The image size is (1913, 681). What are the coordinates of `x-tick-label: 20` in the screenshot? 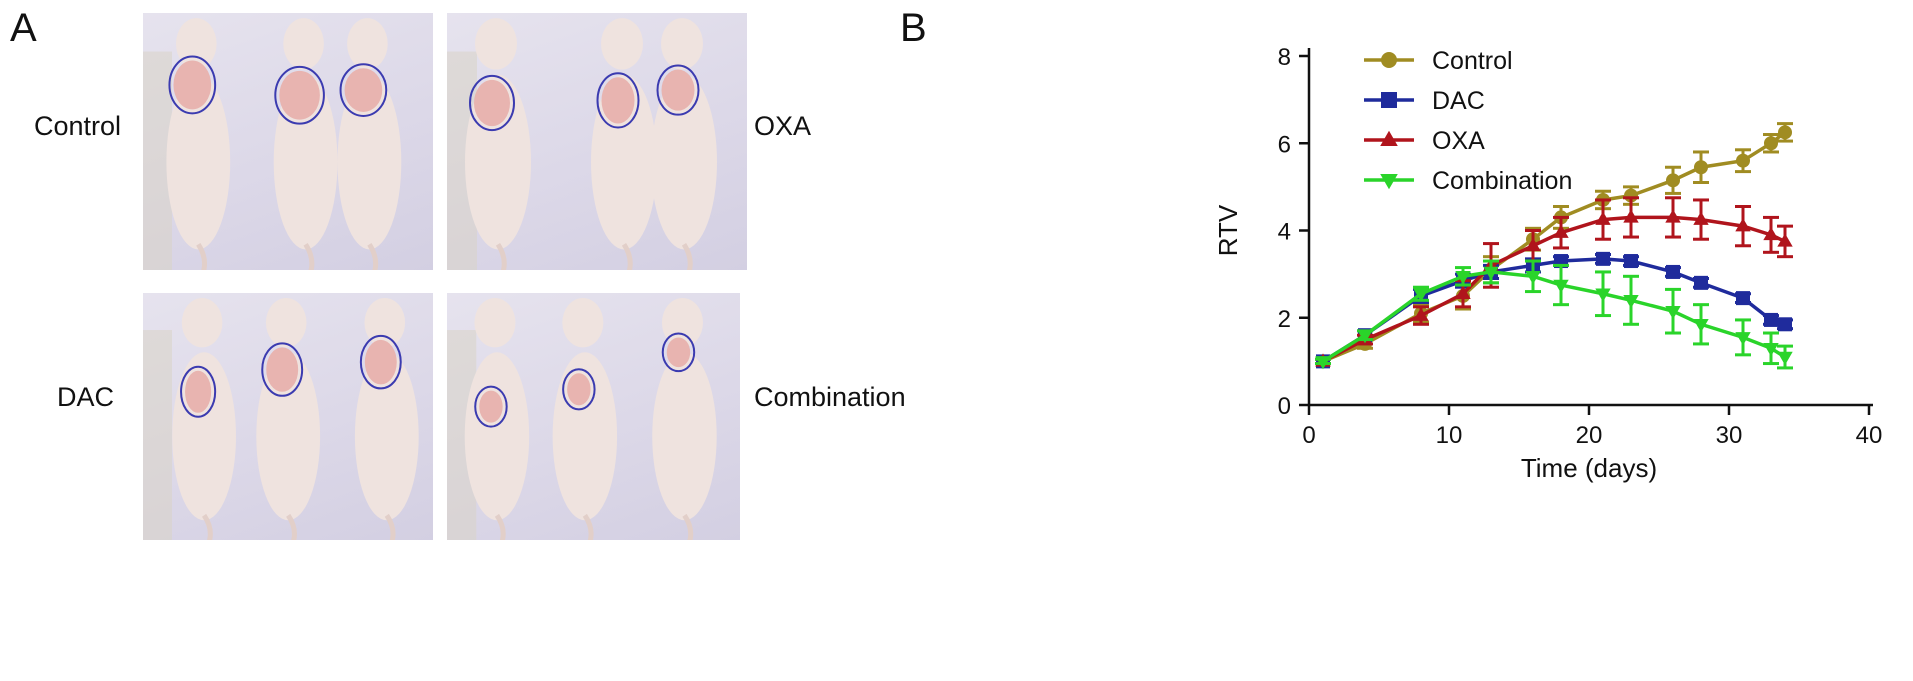 It's located at (1589, 435).